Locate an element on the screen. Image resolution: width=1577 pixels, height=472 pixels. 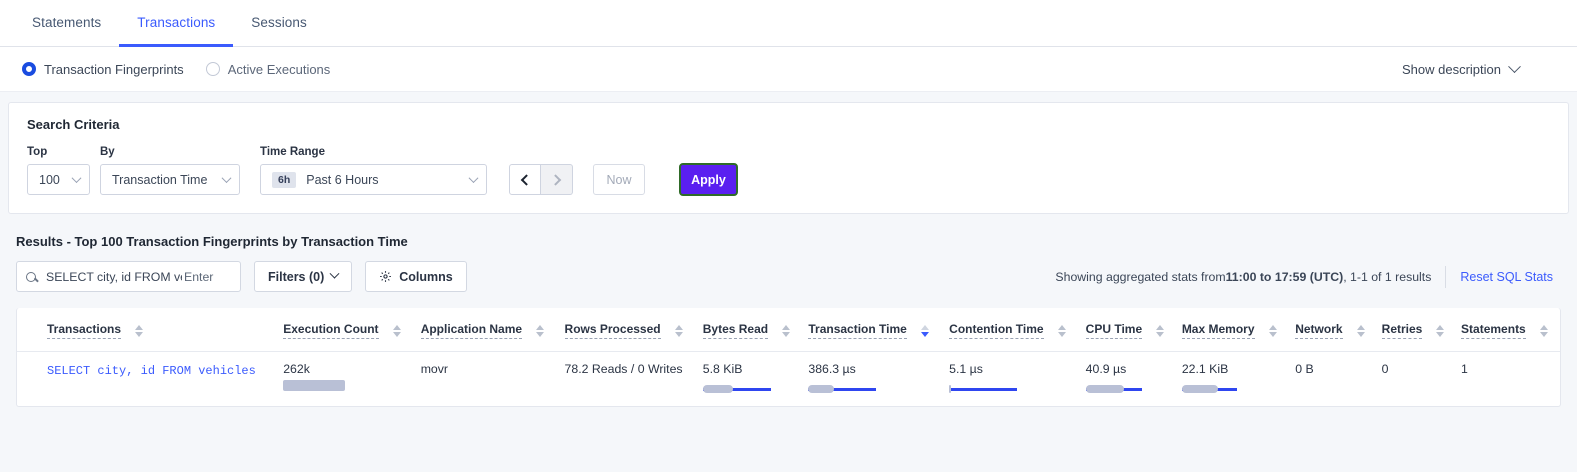
column-header-network: Network is located at coordinates (1332, 330).